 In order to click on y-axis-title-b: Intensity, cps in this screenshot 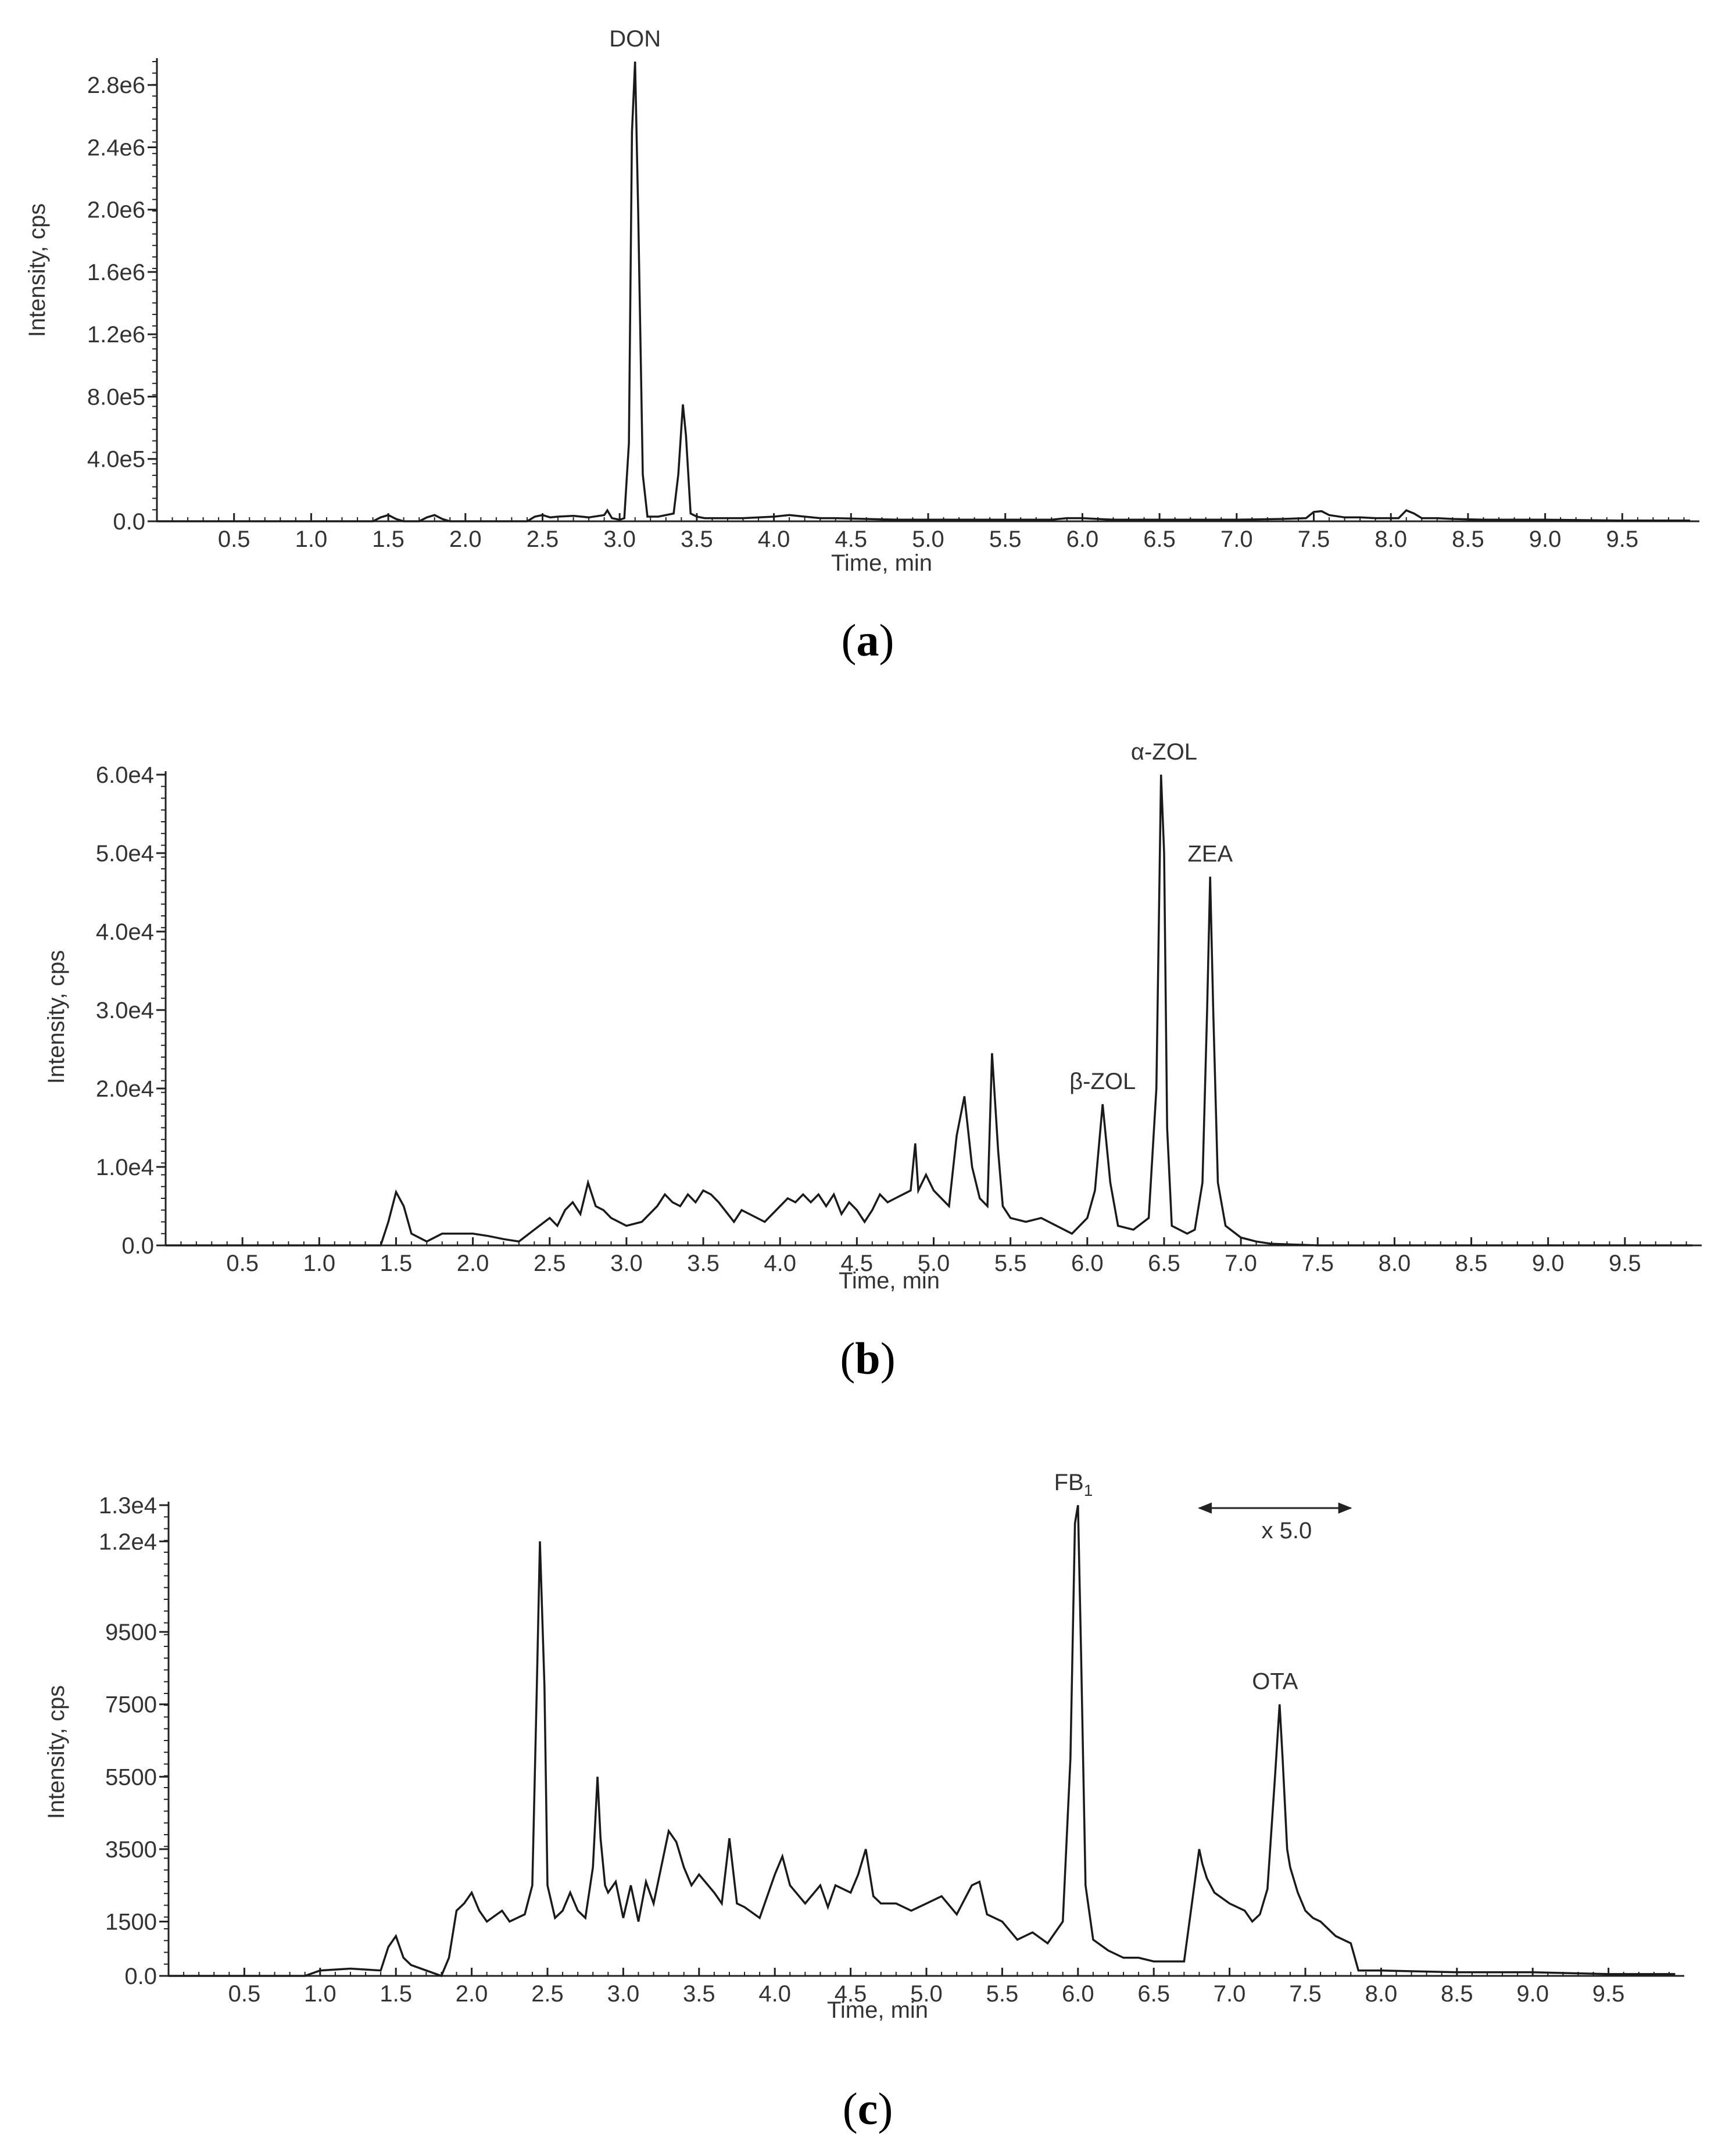, I will do `click(56, 1017)`.